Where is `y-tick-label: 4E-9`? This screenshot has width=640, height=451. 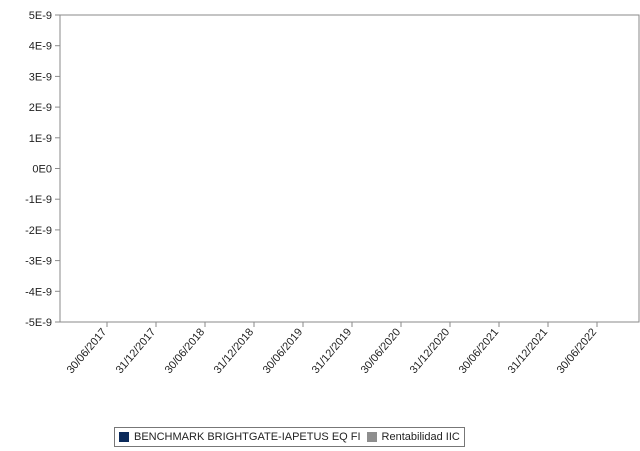 y-tick-label: 4E-9 is located at coordinates (40, 47).